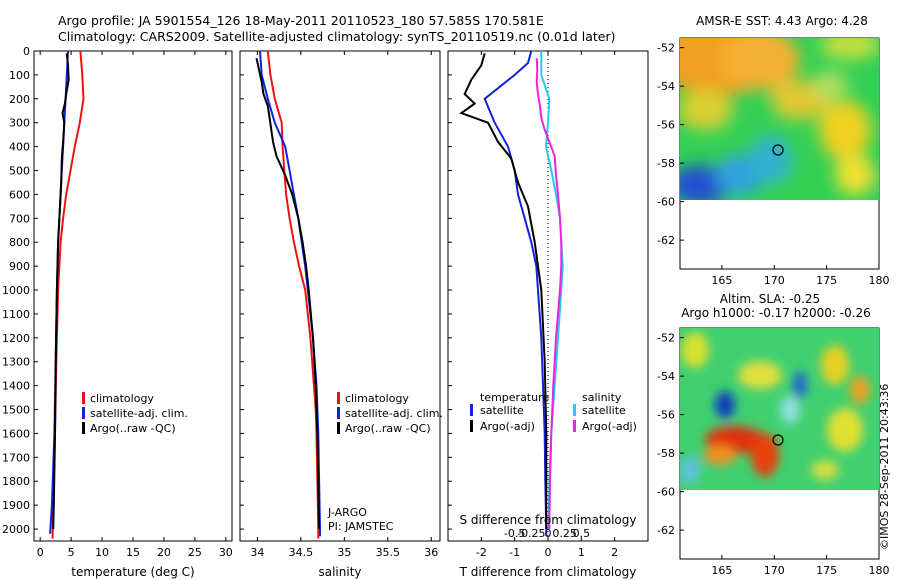 This screenshot has width=900, height=580. I want to click on x-tick-label: 15, so click(133, 552).